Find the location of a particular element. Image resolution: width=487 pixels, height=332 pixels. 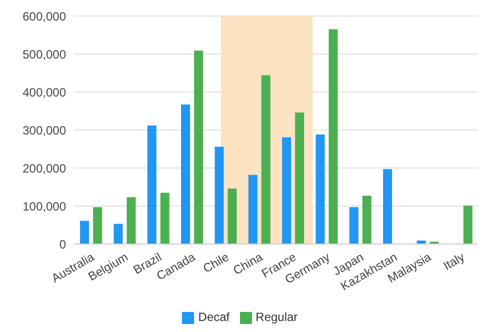

x-tick-label: Chile is located at coordinates (216, 263).